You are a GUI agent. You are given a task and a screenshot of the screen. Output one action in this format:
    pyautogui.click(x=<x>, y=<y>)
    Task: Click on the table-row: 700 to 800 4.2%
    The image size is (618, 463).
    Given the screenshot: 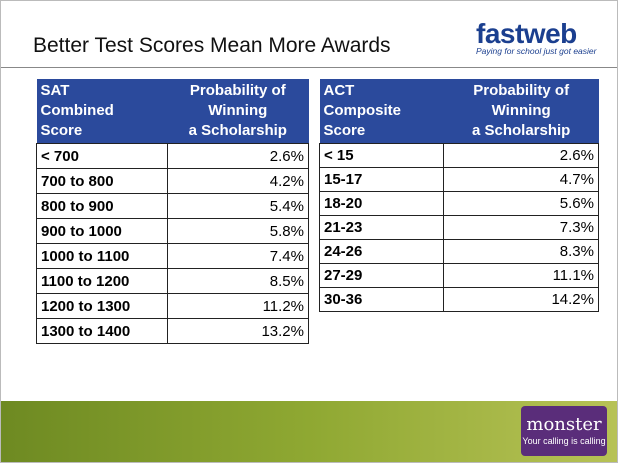 What is the action you would take?
    pyautogui.click(x=173, y=181)
    